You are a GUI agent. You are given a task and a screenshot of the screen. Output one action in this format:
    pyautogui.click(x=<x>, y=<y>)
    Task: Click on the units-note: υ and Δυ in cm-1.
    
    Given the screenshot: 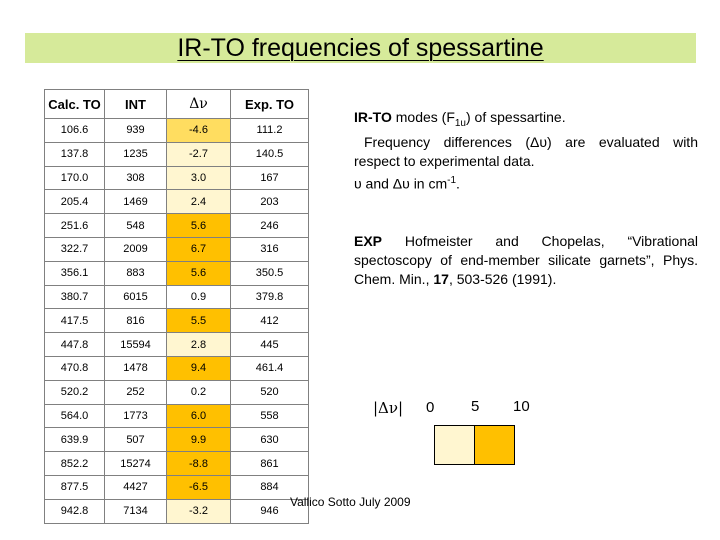 What is the action you would take?
    pyautogui.click(x=526, y=182)
    